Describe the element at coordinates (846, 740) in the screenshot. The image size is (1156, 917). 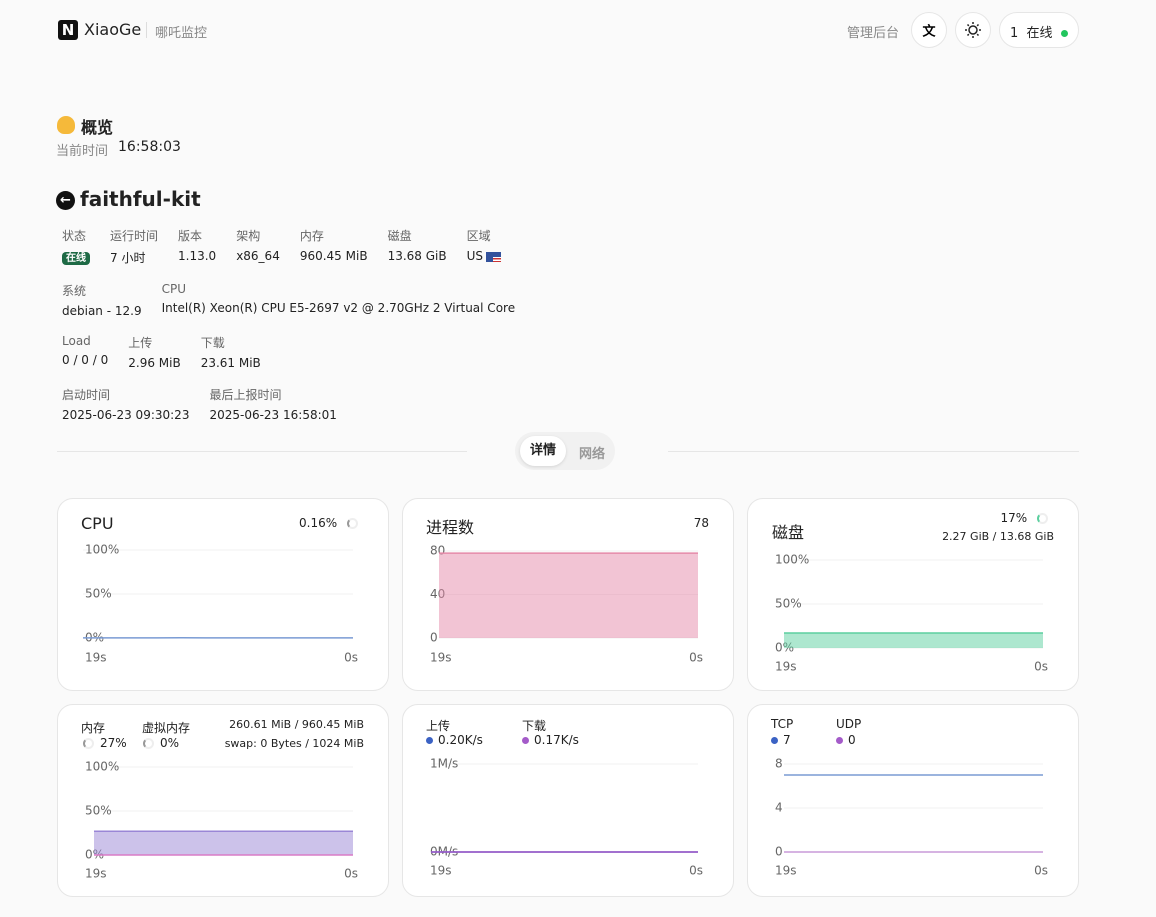
I see `value: 0` at that location.